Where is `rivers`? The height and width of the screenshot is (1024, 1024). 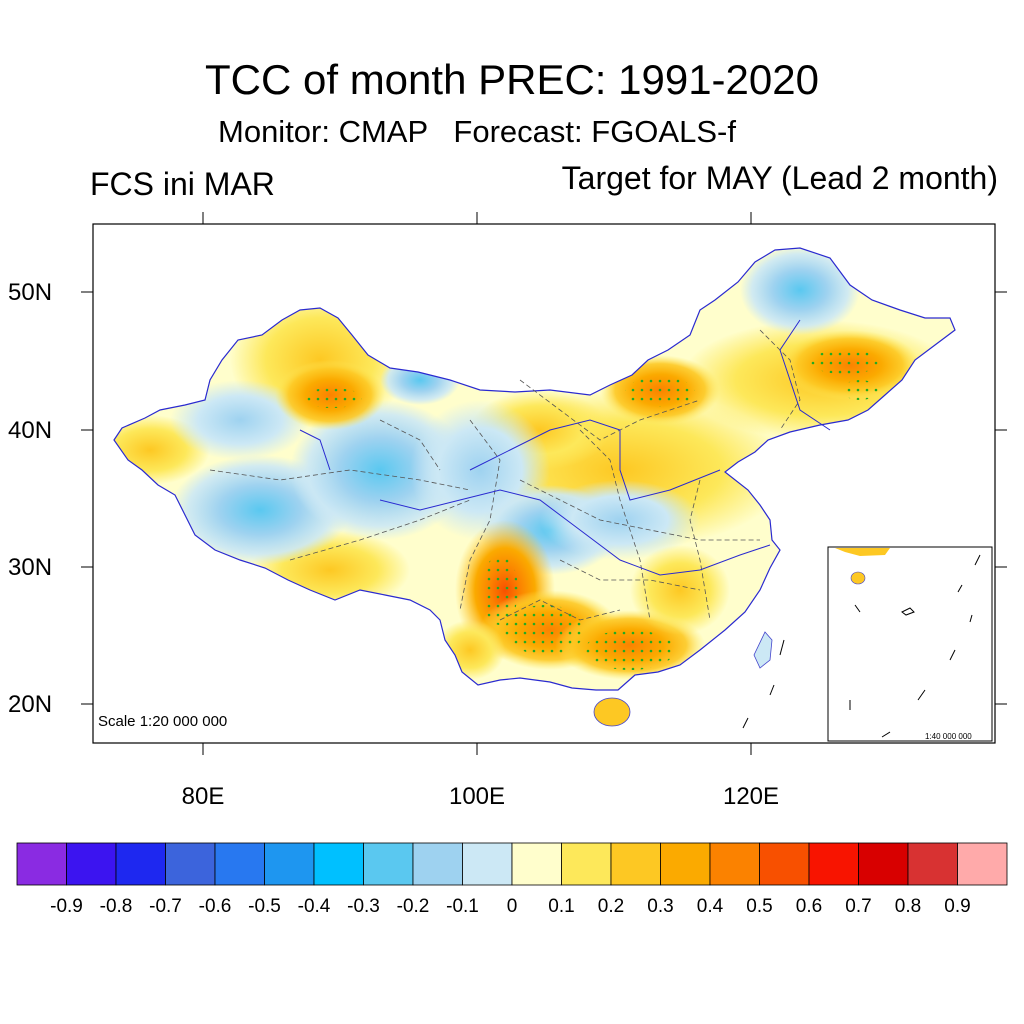 rivers is located at coordinates (565, 447).